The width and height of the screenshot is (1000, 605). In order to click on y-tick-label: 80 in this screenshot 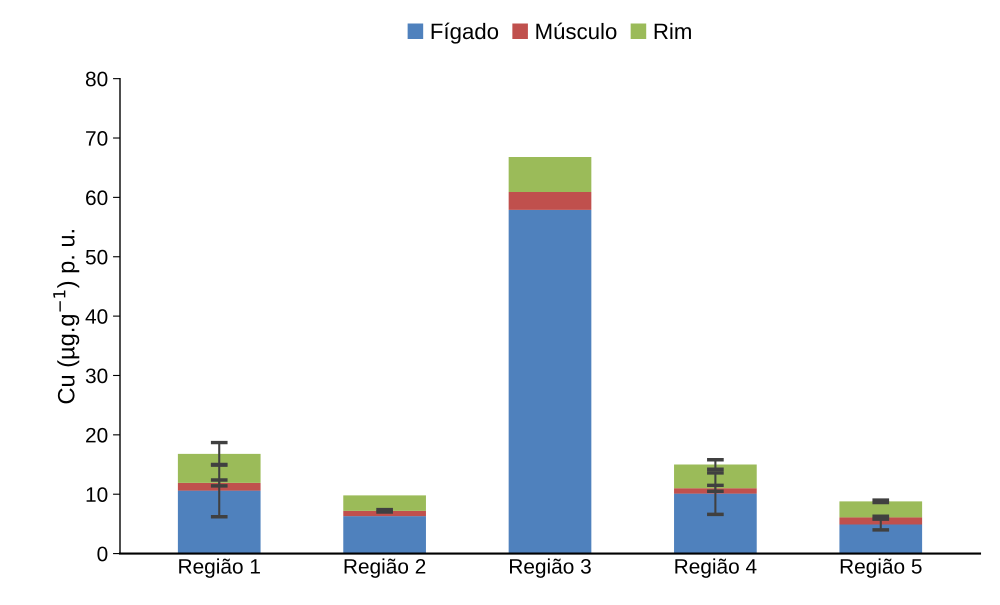, I will do `click(97, 79)`.